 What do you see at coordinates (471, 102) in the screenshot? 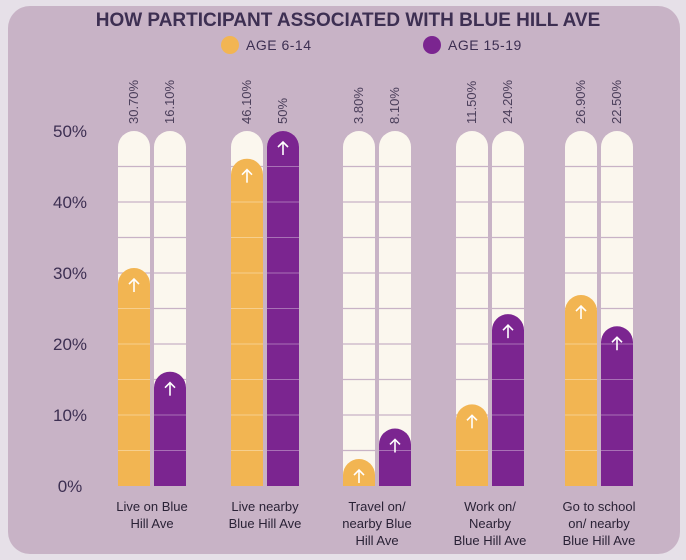
I see `data-label: 11.50%` at bounding box center [471, 102].